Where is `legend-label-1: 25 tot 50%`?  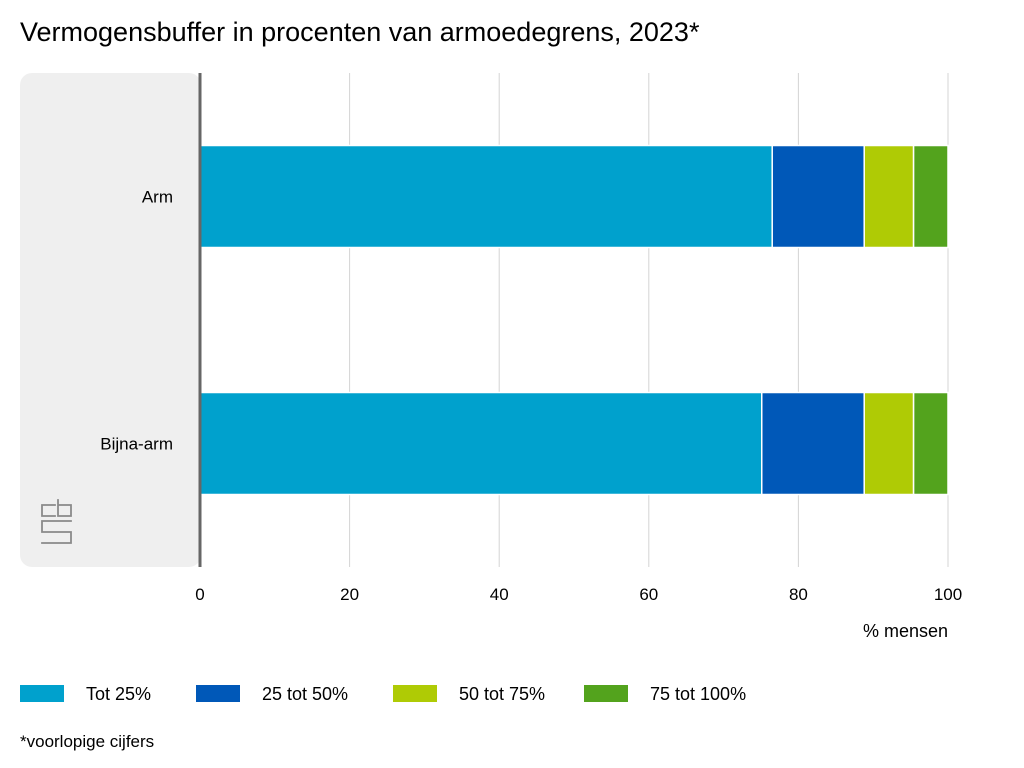
legend-label-1: 25 tot 50% is located at coordinates (305, 694).